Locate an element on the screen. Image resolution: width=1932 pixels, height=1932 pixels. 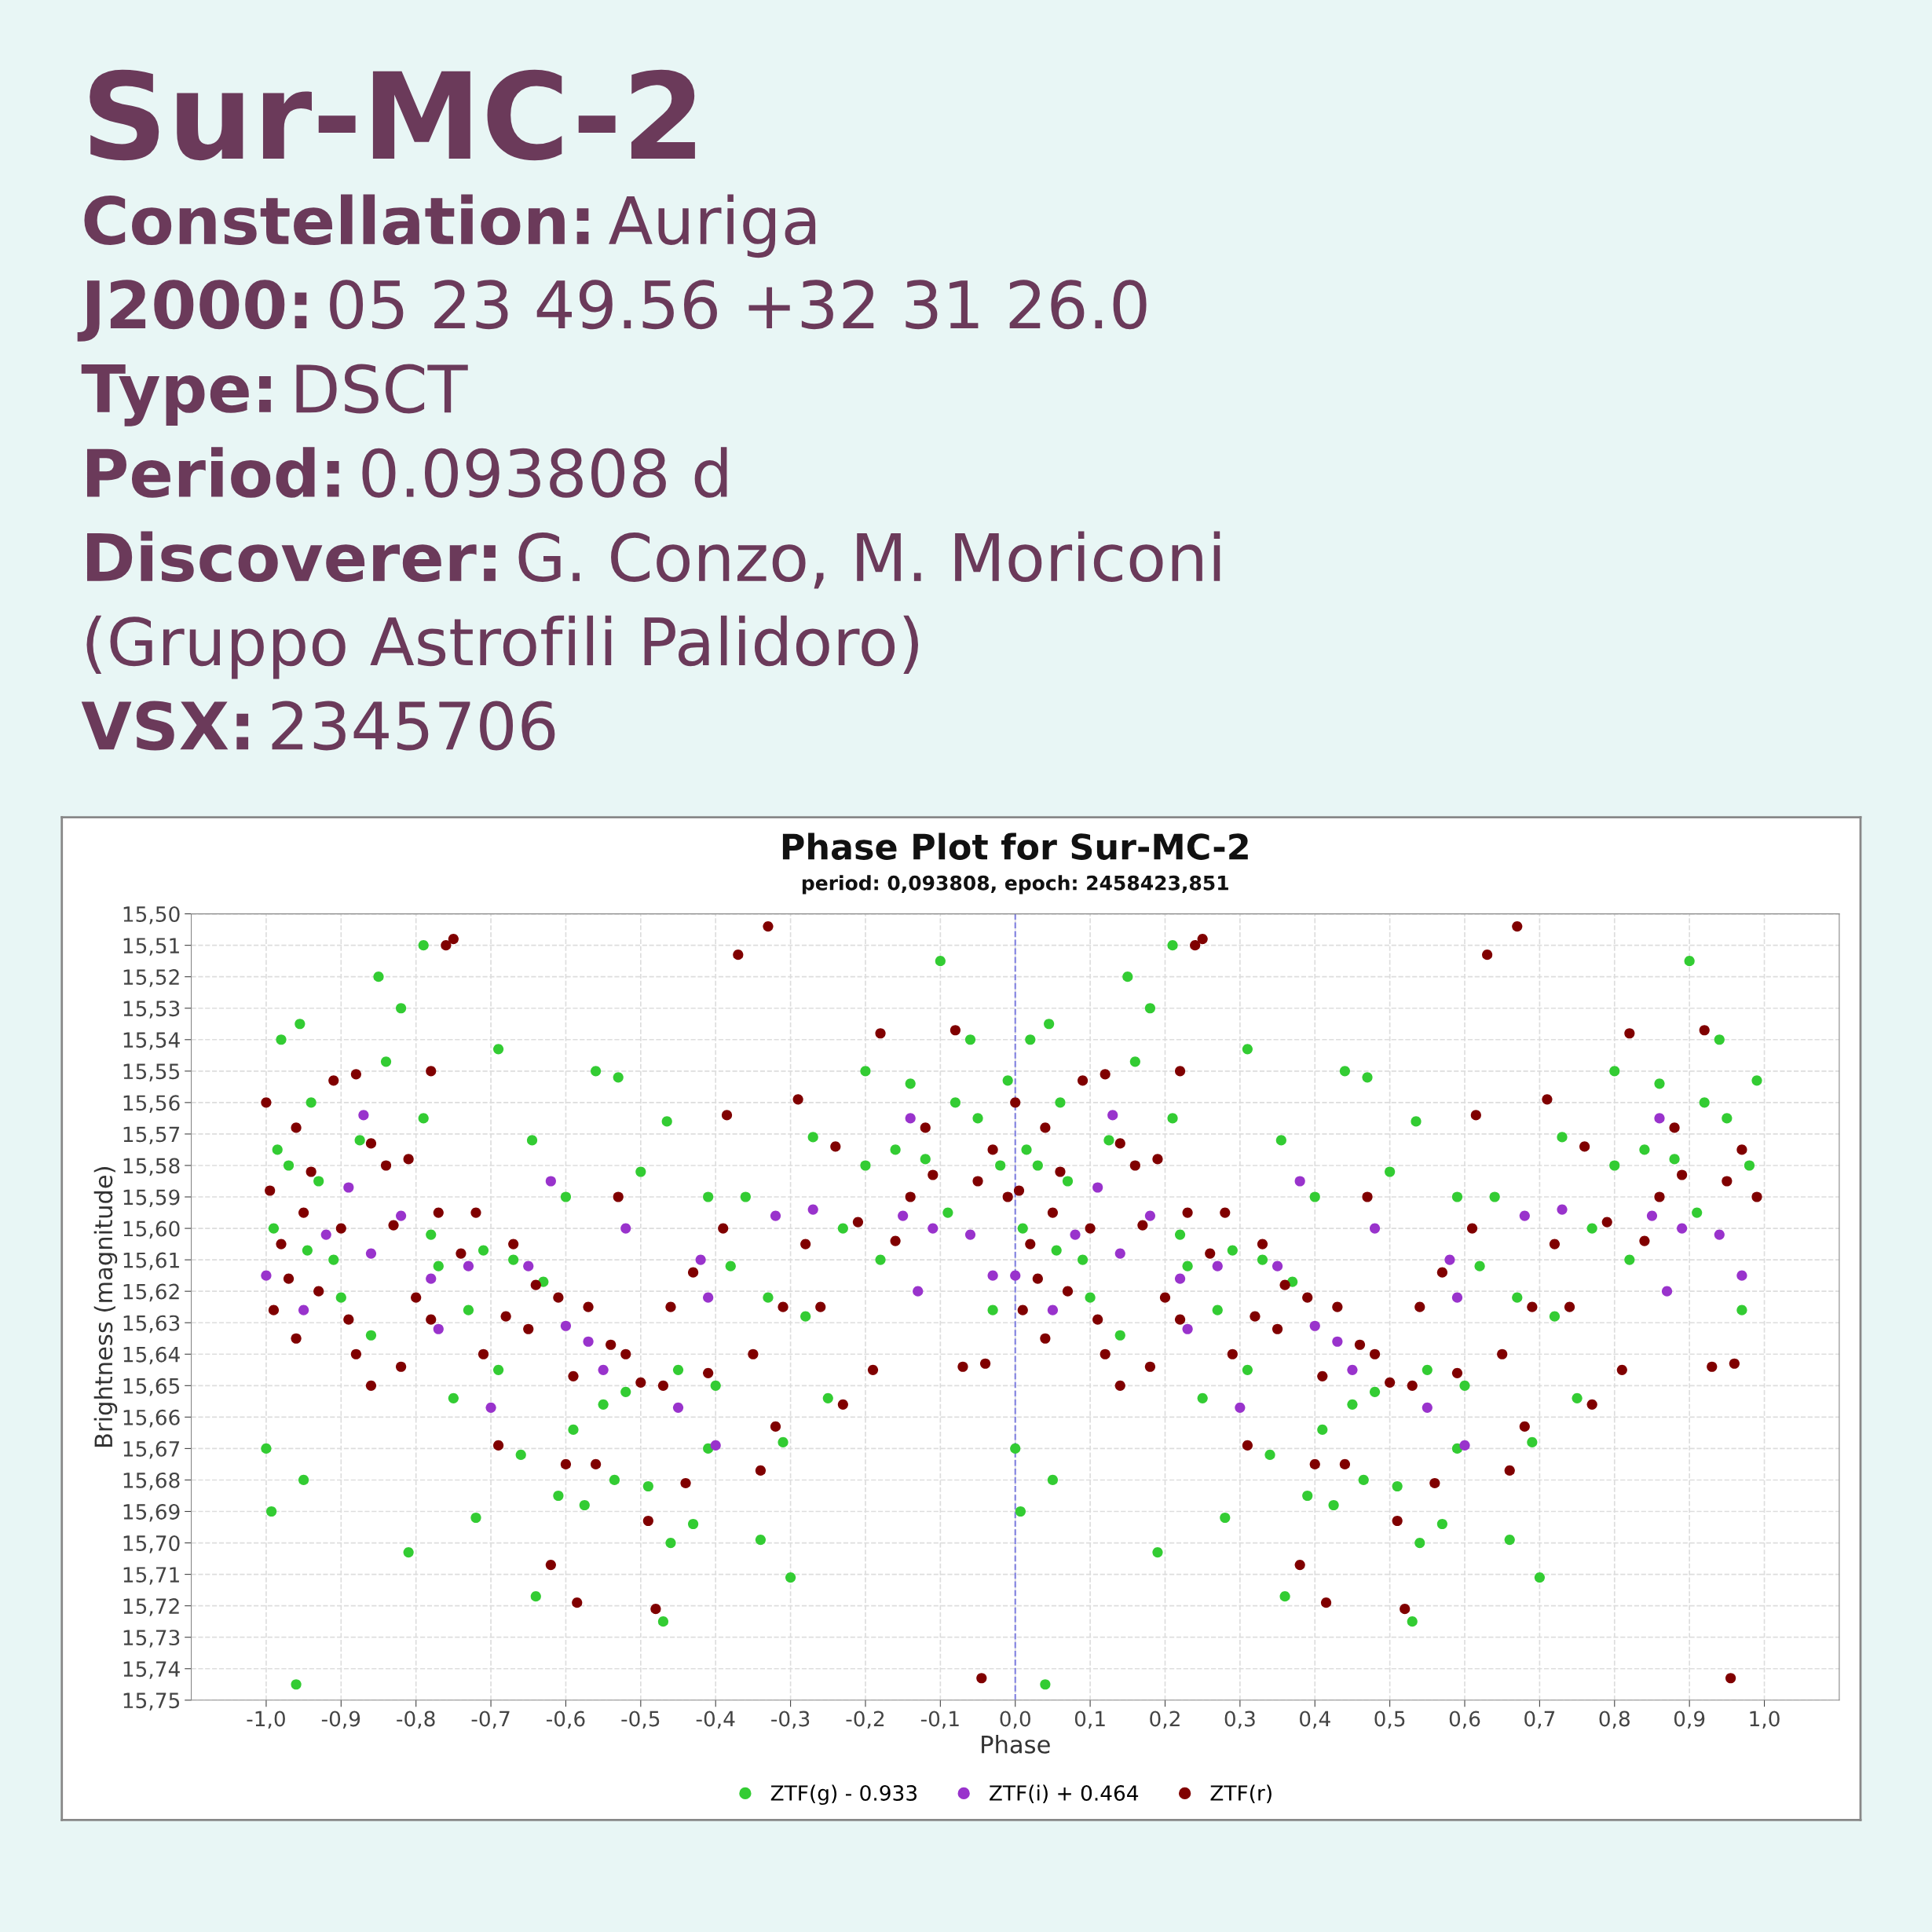
x-tick-label: -0,1 is located at coordinates (939, 1720).